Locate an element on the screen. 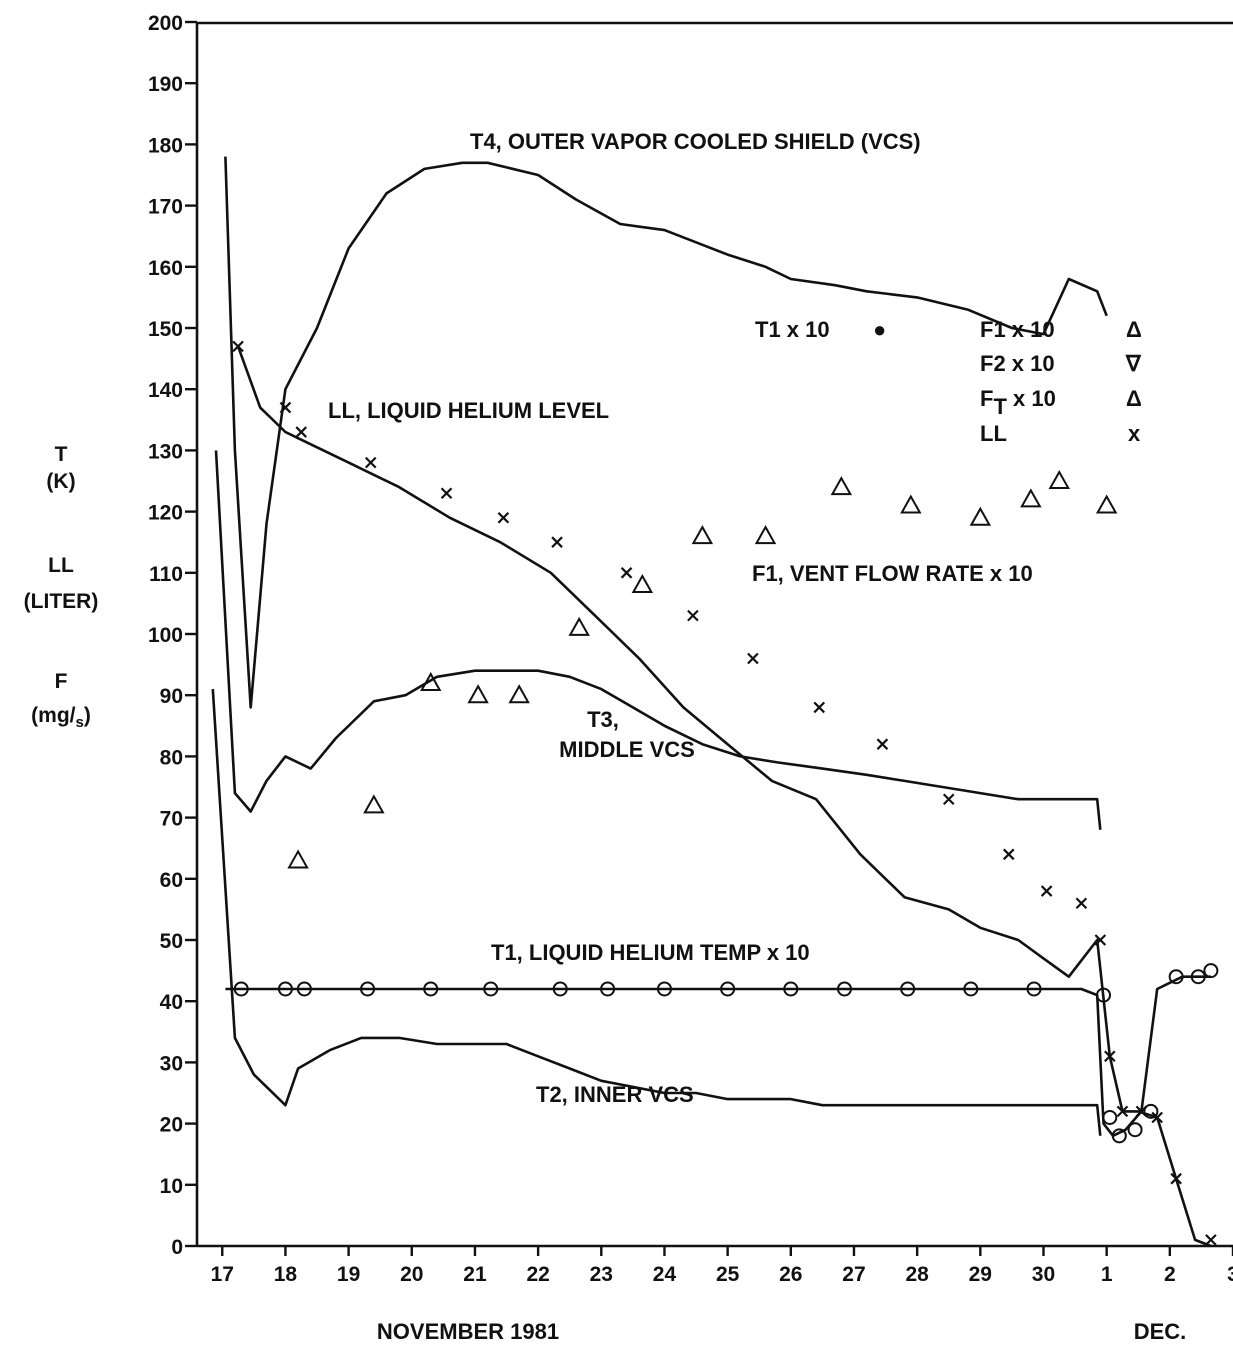  x-tick-label: 1 is located at coordinates (1107, 1274).